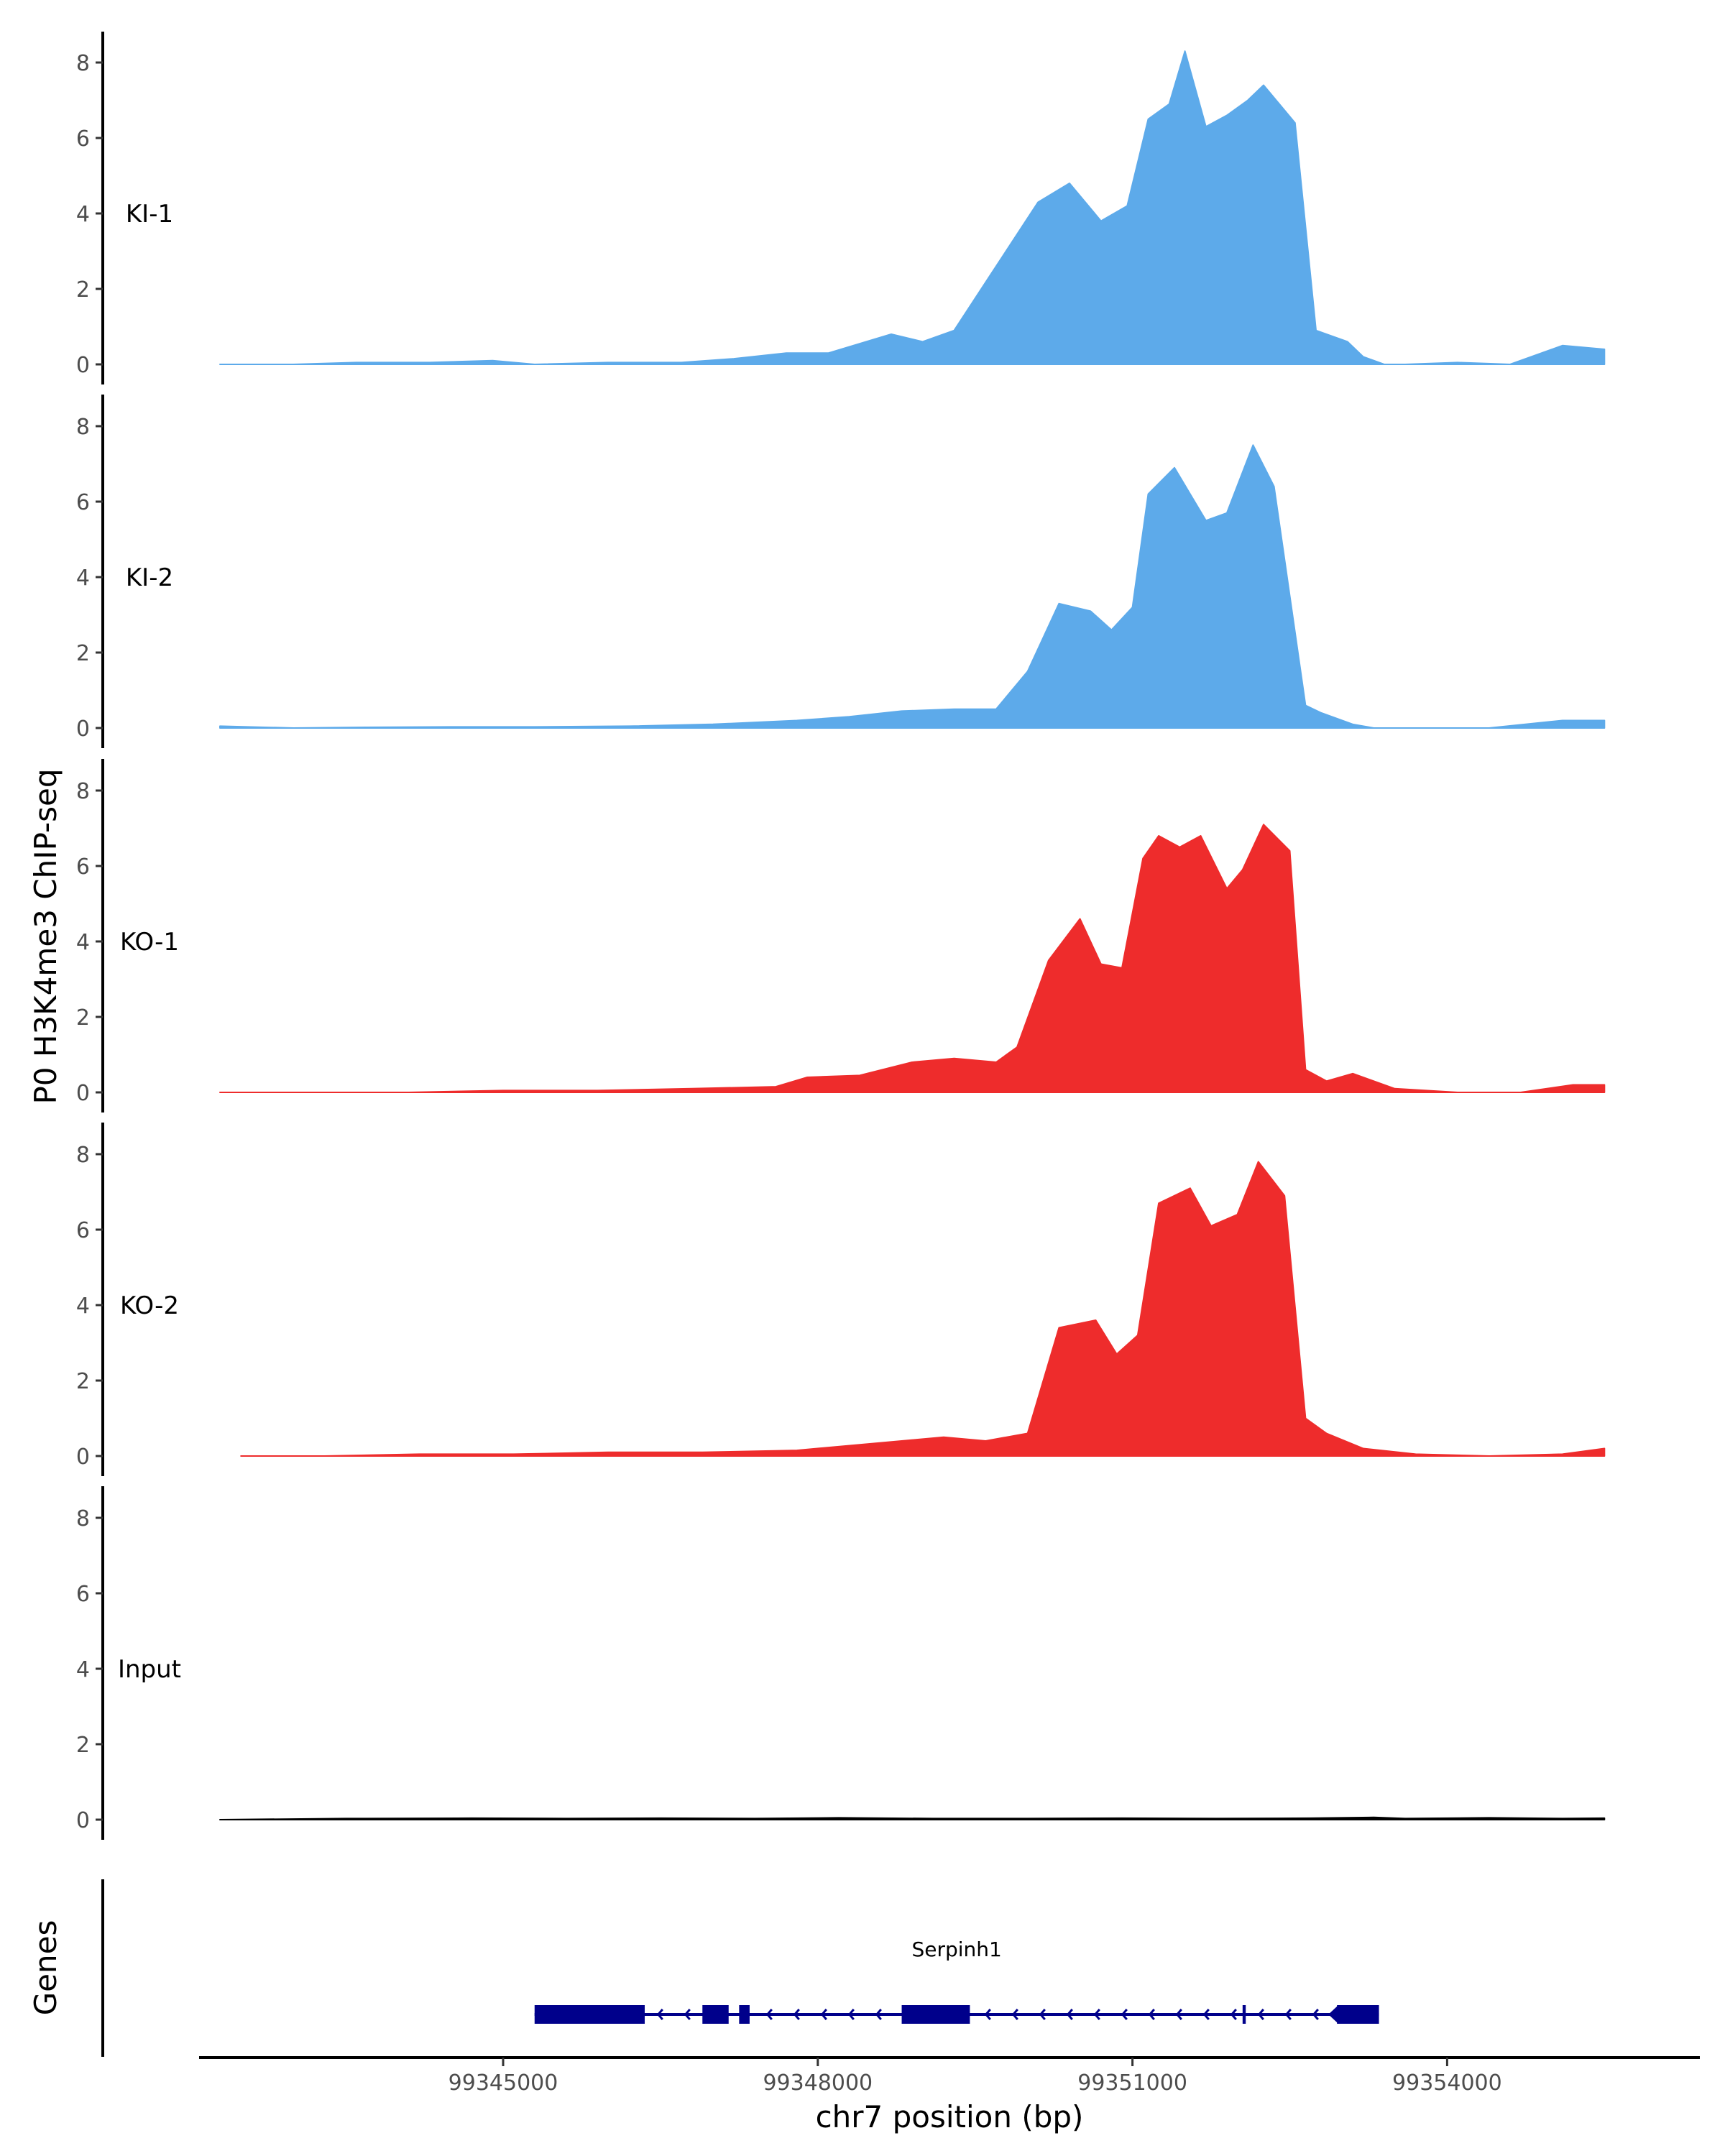  Describe the element at coordinates (818, 2083) in the screenshot. I see `x-tick-label: 99348000` at that location.